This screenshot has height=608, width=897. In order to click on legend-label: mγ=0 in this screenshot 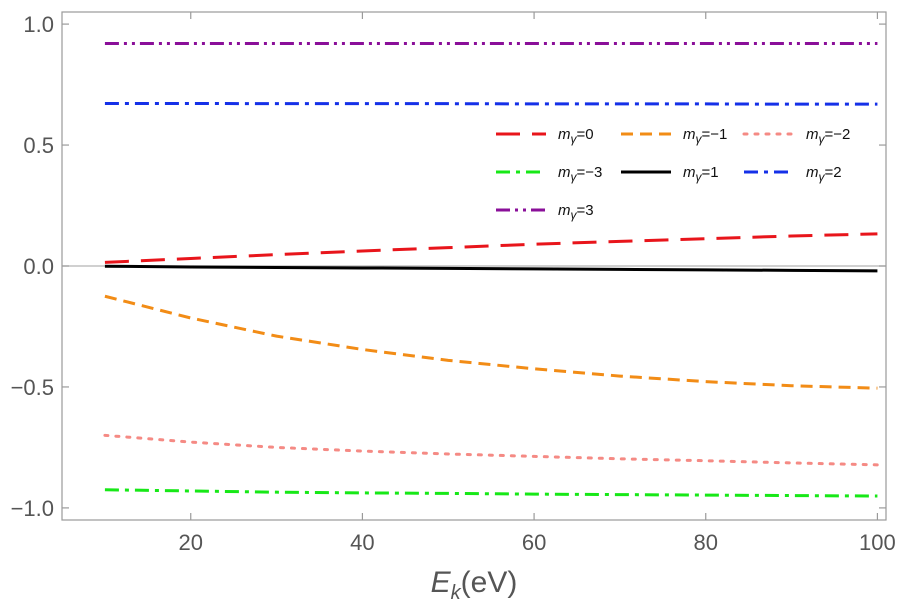, I will do `click(576, 136)`.